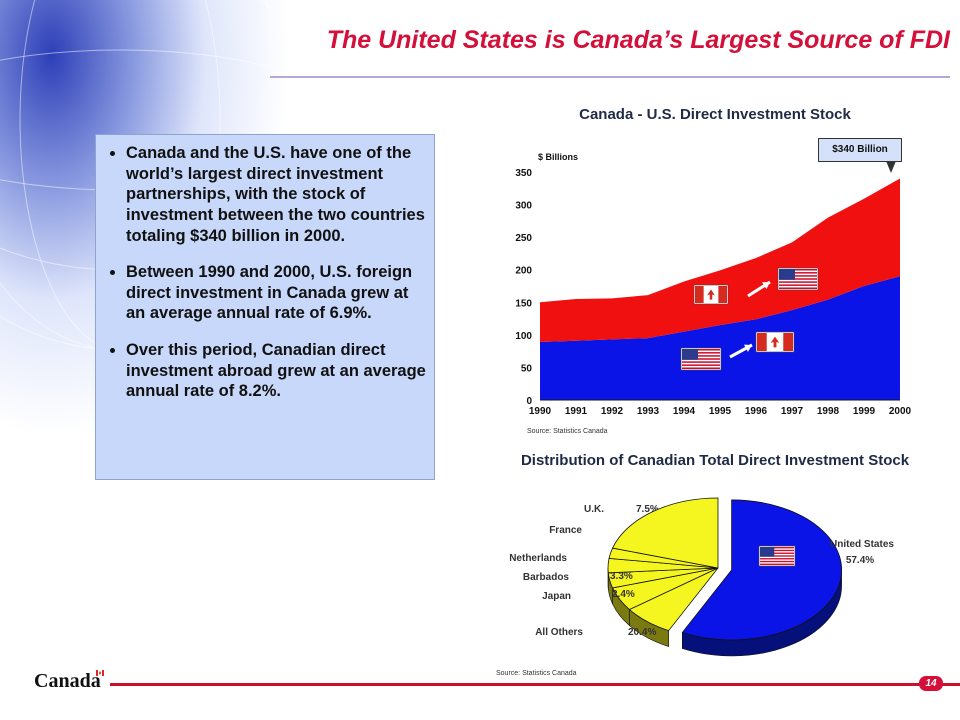 The image size is (960, 720). What do you see at coordinates (715, 114) in the screenshot?
I see `area-chart-title: Canada - U.S. Direct Investment Stock` at bounding box center [715, 114].